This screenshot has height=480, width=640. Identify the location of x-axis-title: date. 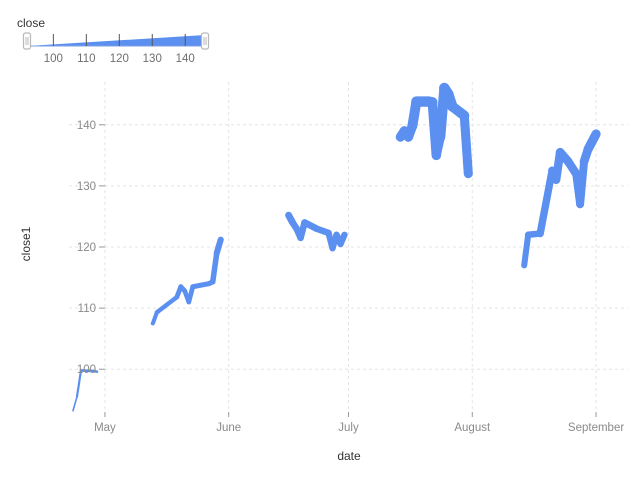
(349, 456).